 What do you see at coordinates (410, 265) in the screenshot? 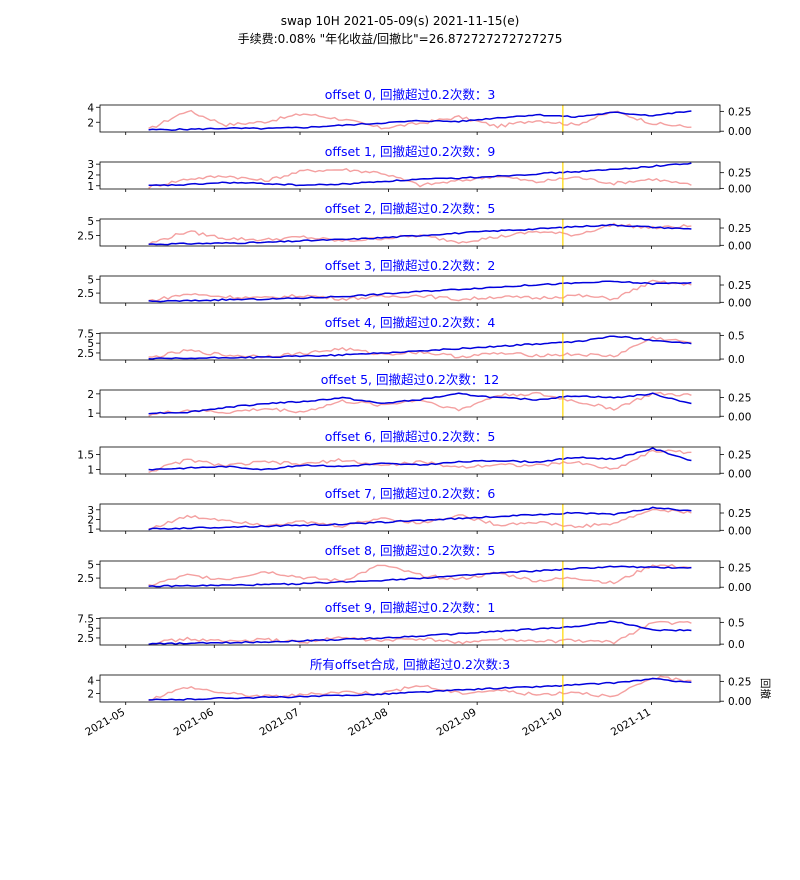
I see `panel-title: offset 3, 回撤超过0.2次数：2` at bounding box center [410, 265].